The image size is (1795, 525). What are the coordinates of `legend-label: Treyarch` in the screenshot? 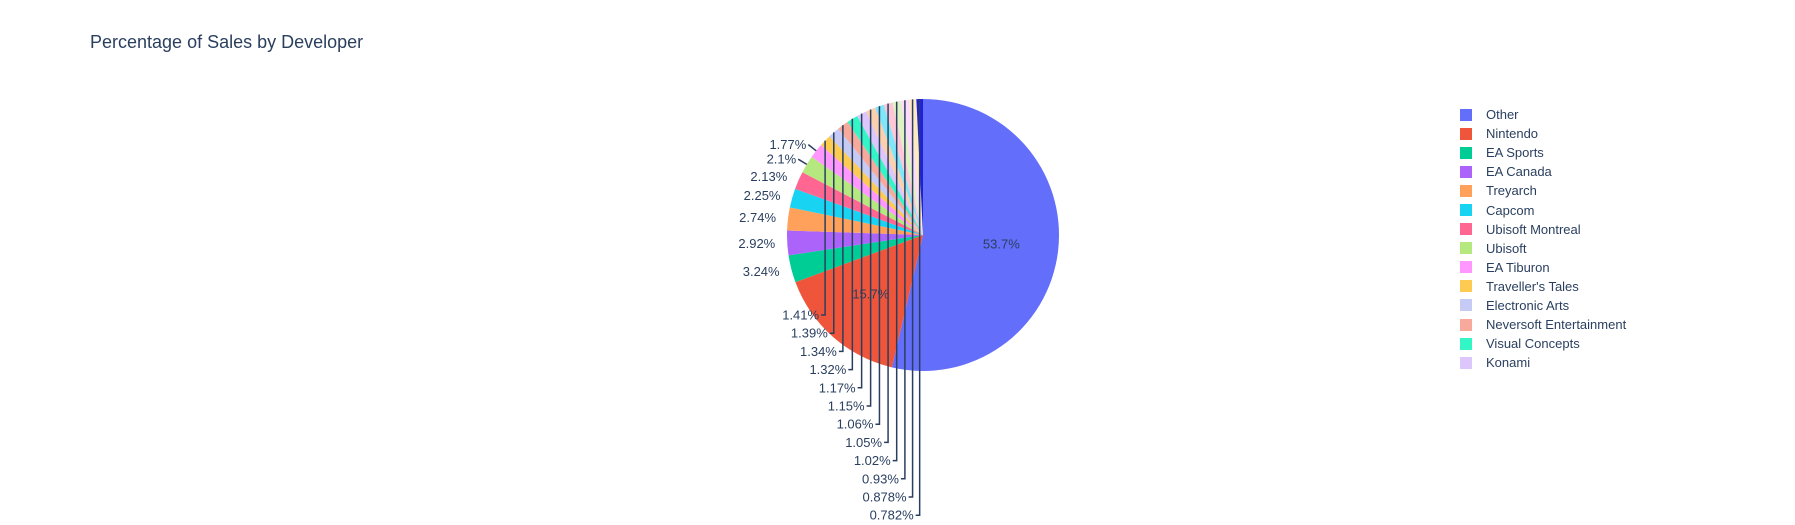 It's located at (1511, 191).